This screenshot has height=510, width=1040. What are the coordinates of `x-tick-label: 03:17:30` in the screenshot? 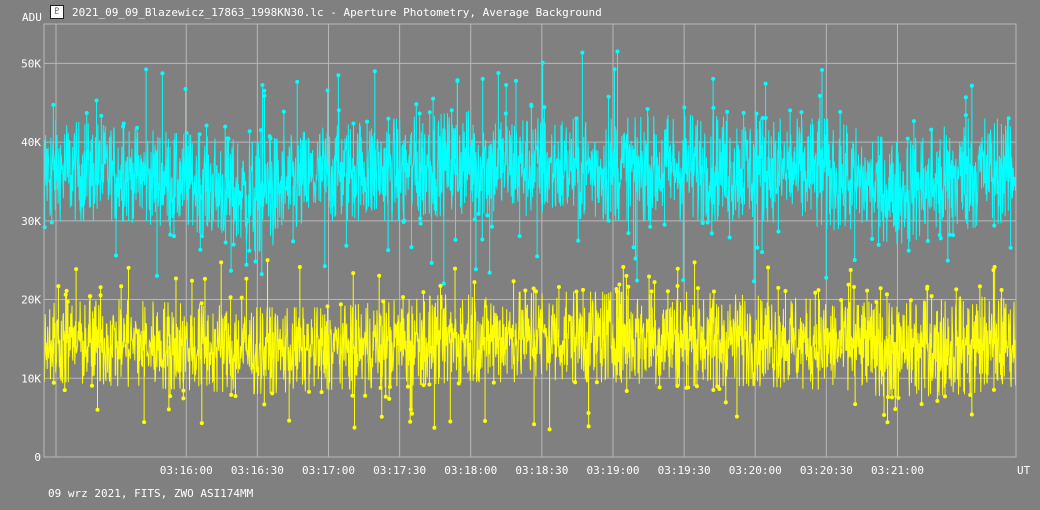 It's located at (399, 470).